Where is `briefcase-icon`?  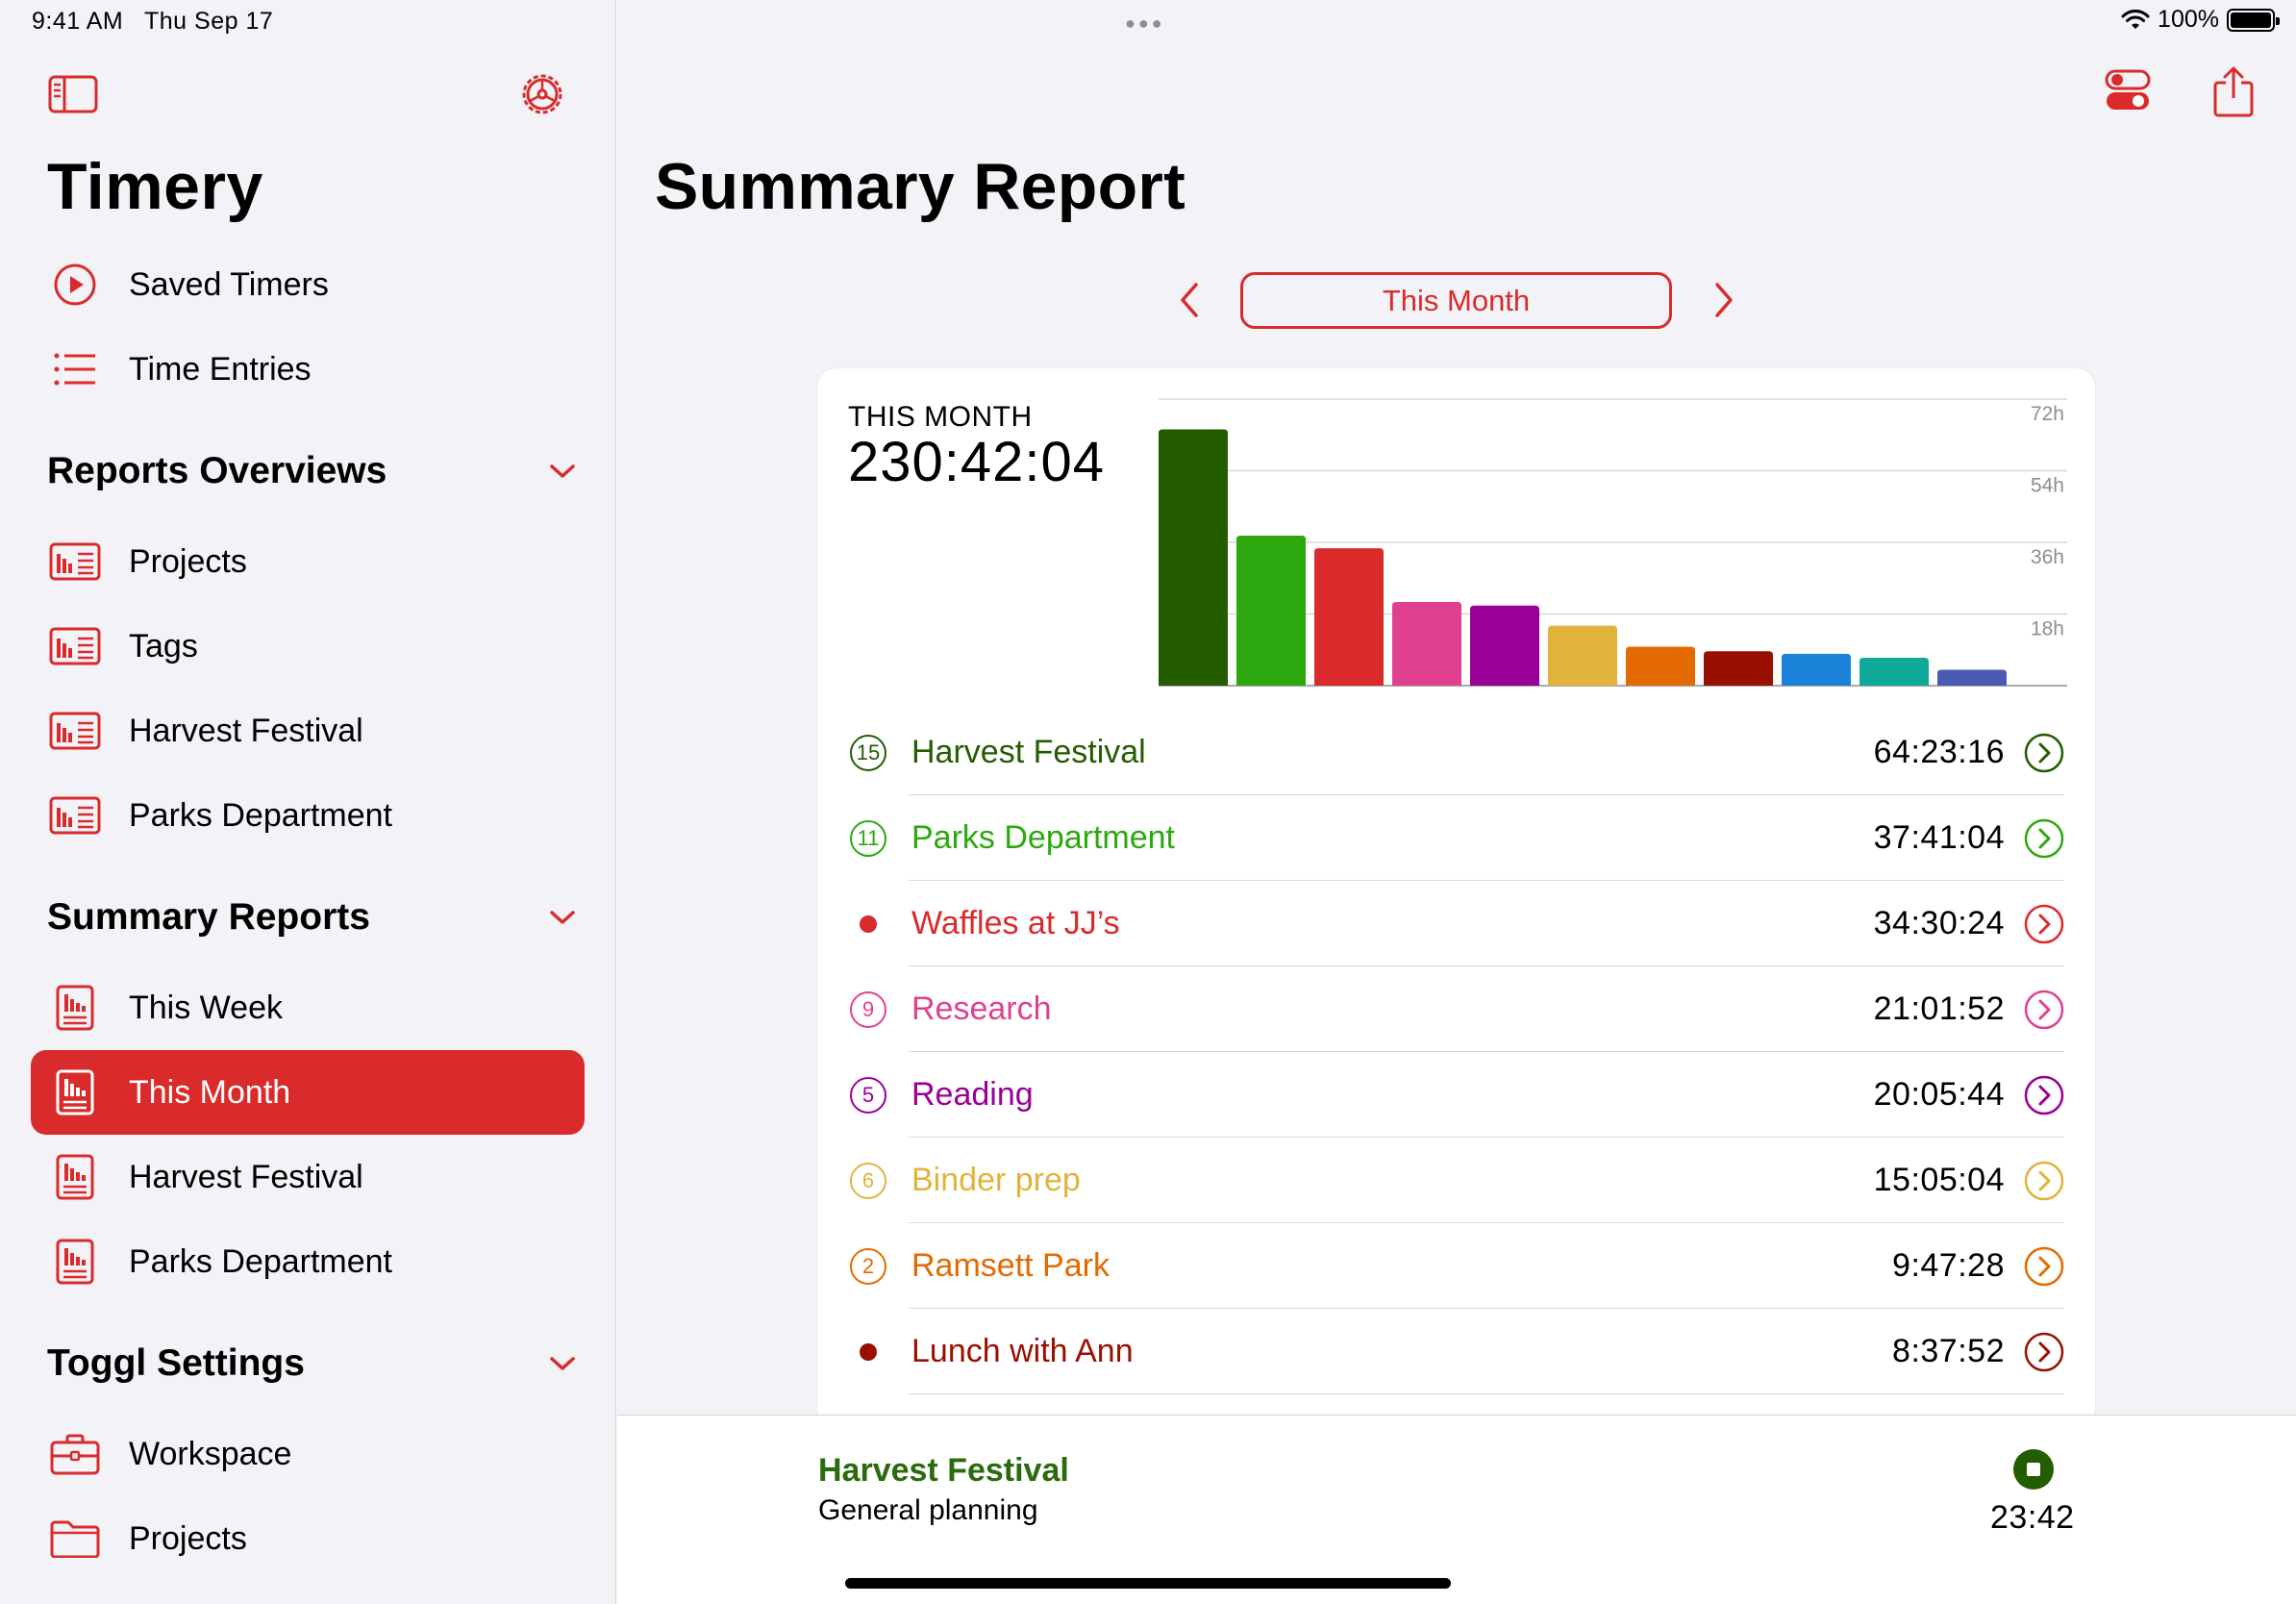
briefcase-icon is located at coordinates (75, 1454).